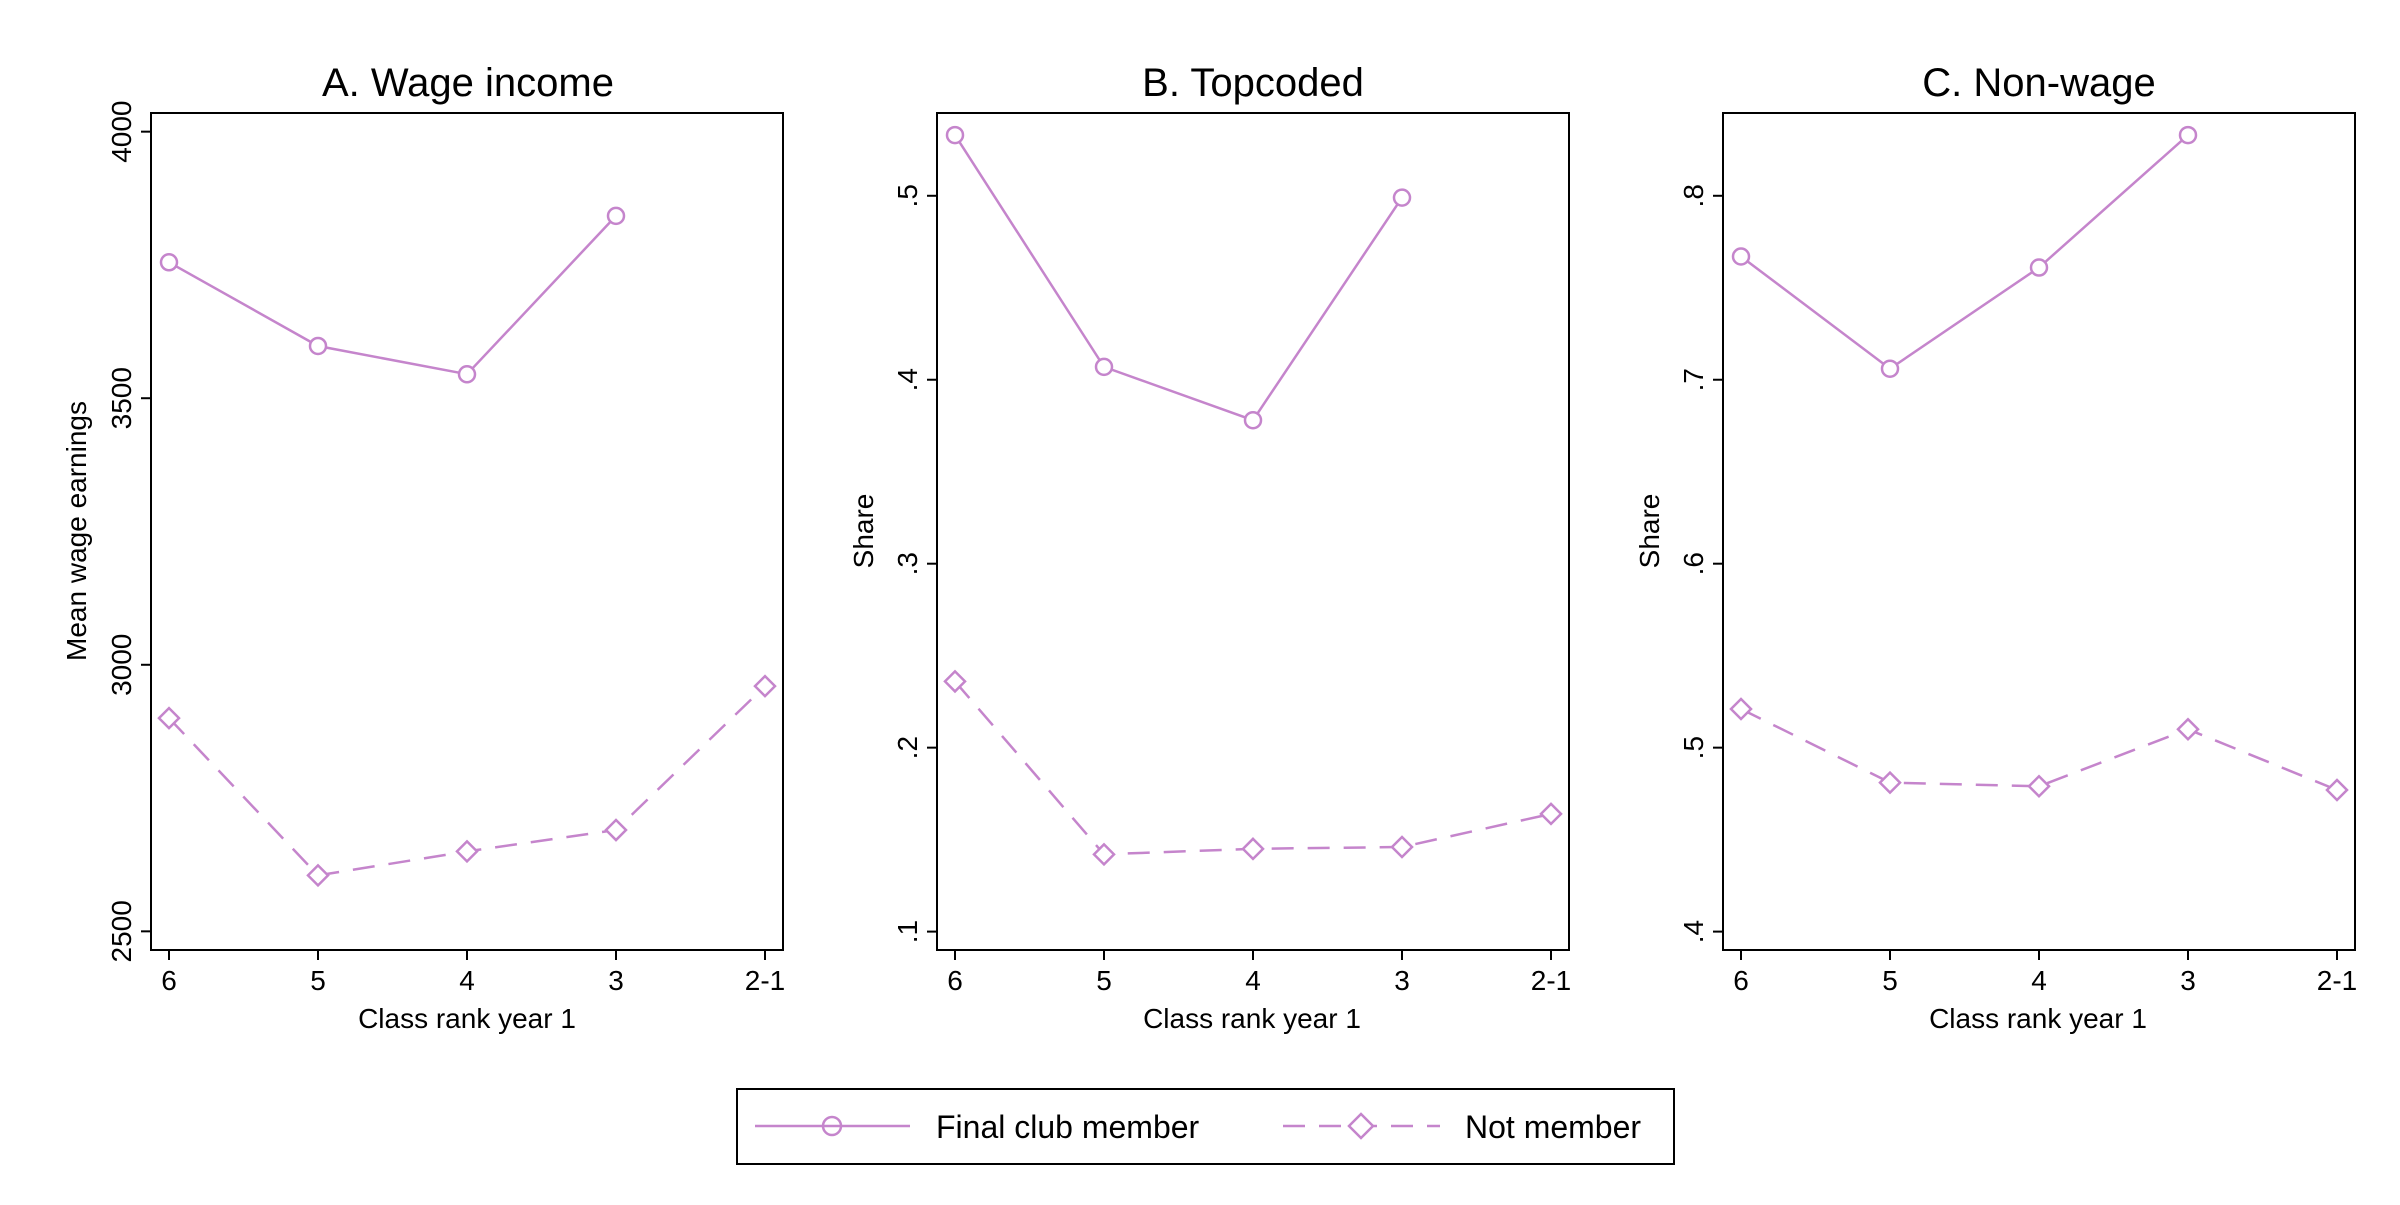 This screenshot has width=2400, height=1205. I want to click on panel-title: C. Non-wage, so click(2038, 83).